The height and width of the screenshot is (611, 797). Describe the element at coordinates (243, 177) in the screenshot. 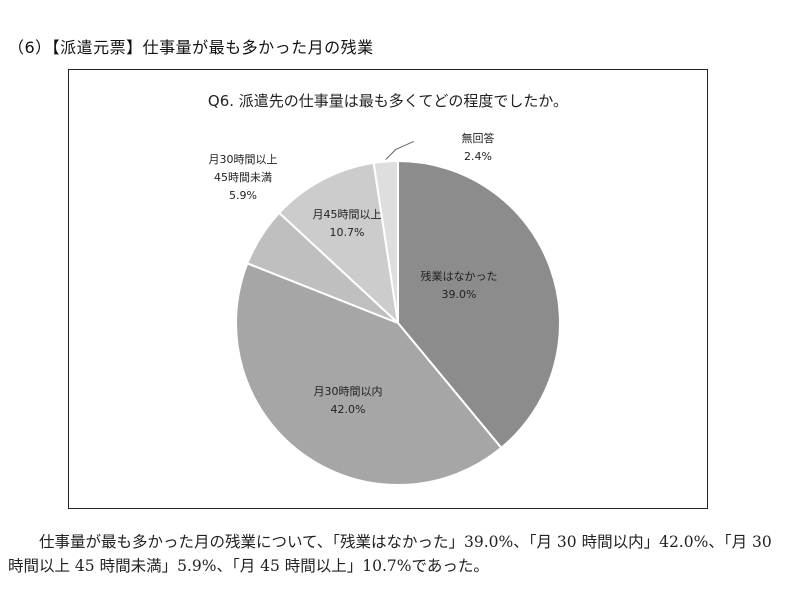

I see `slice-label: 月30時間以上 45時間未満 5.9%` at that location.